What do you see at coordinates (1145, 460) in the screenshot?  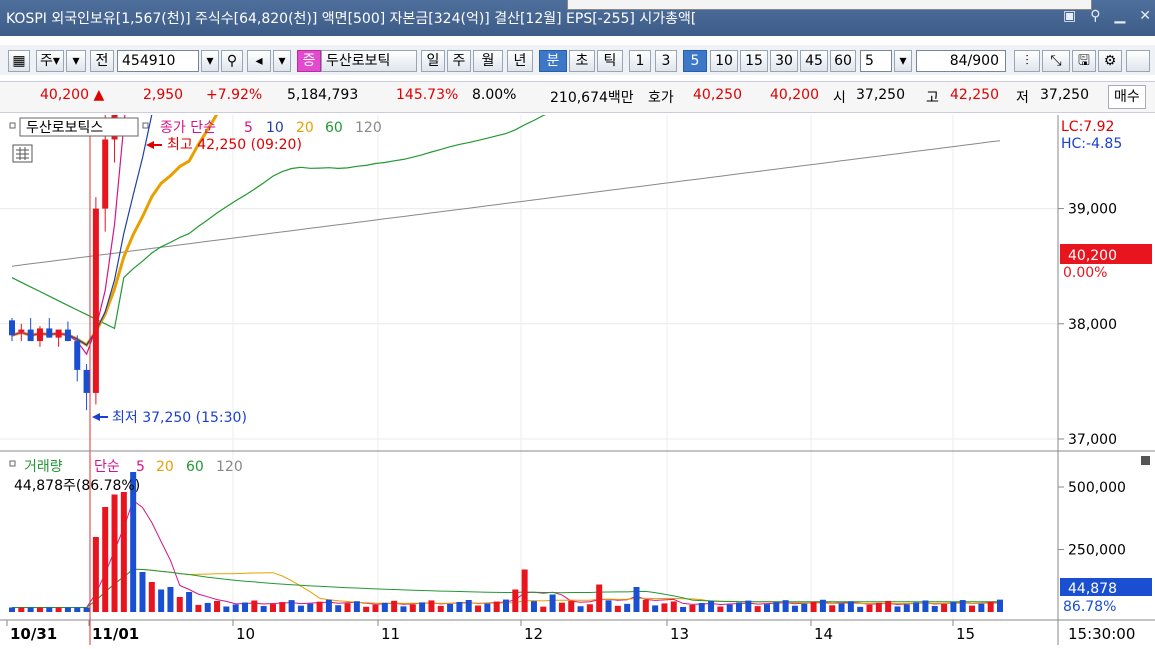 I see `panel-close-icon` at bounding box center [1145, 460].